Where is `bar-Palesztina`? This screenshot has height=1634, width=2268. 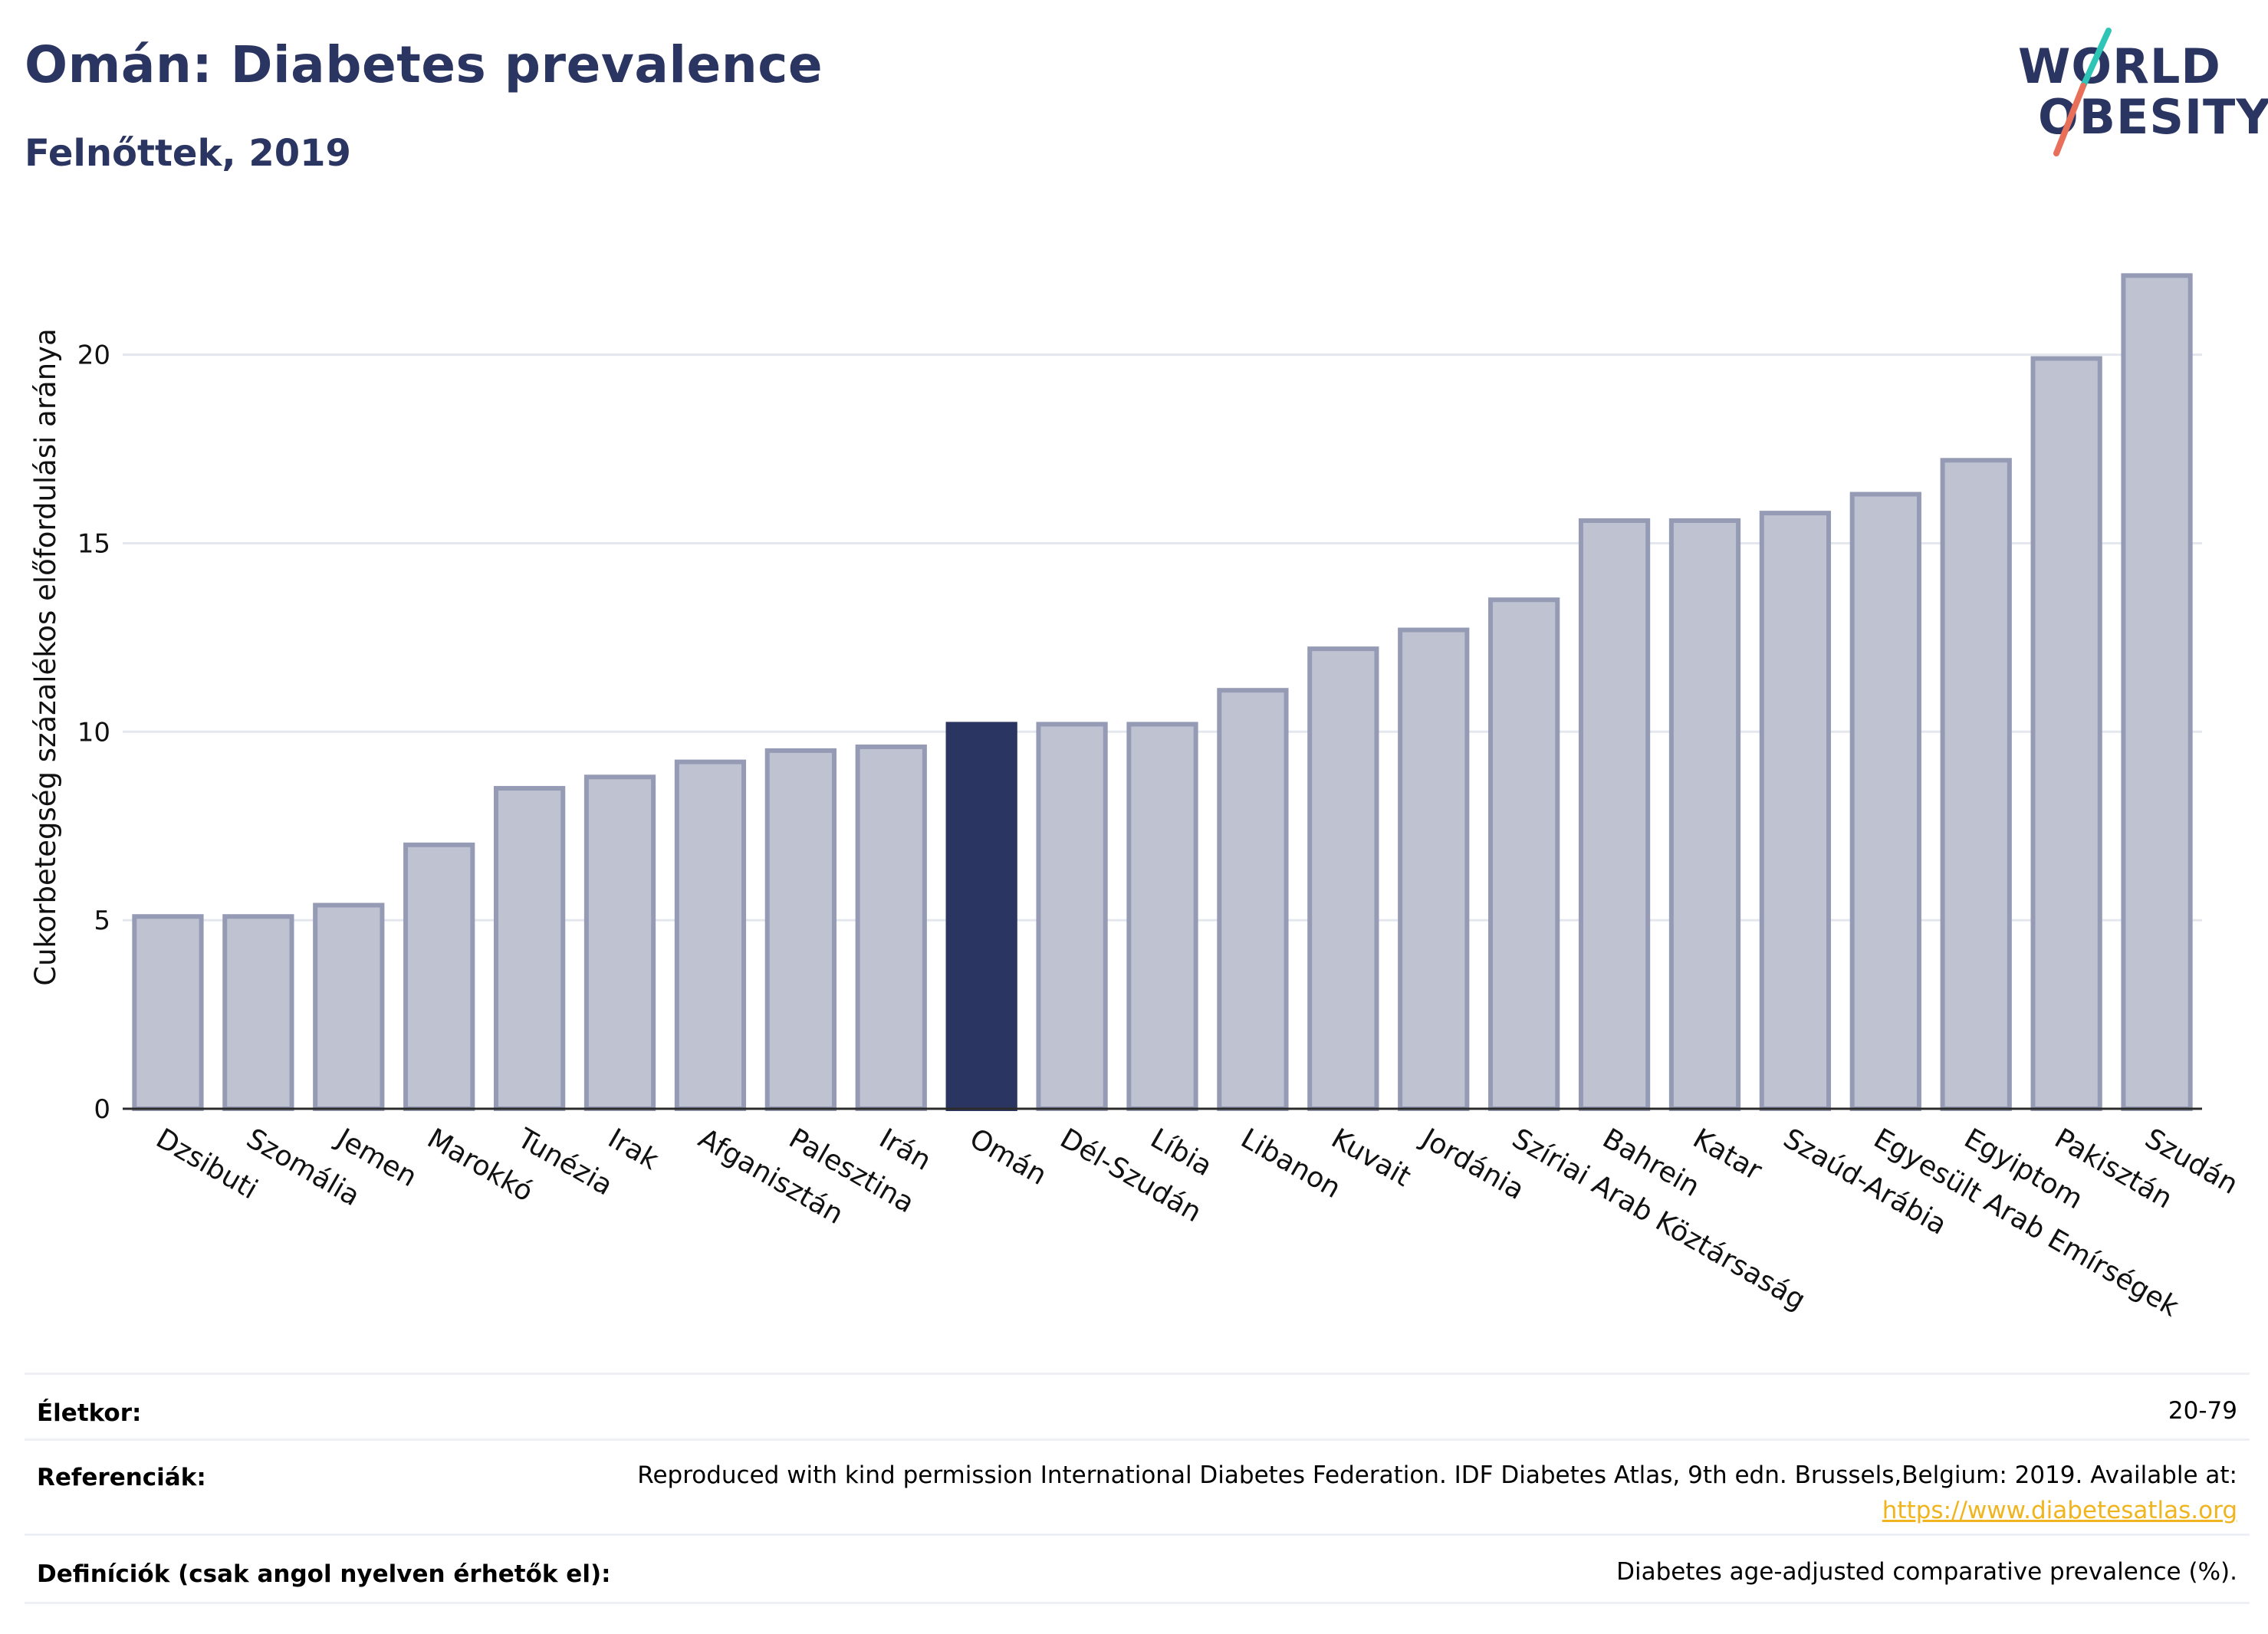
bar-Palesztina is located at coordinates (800, 929).